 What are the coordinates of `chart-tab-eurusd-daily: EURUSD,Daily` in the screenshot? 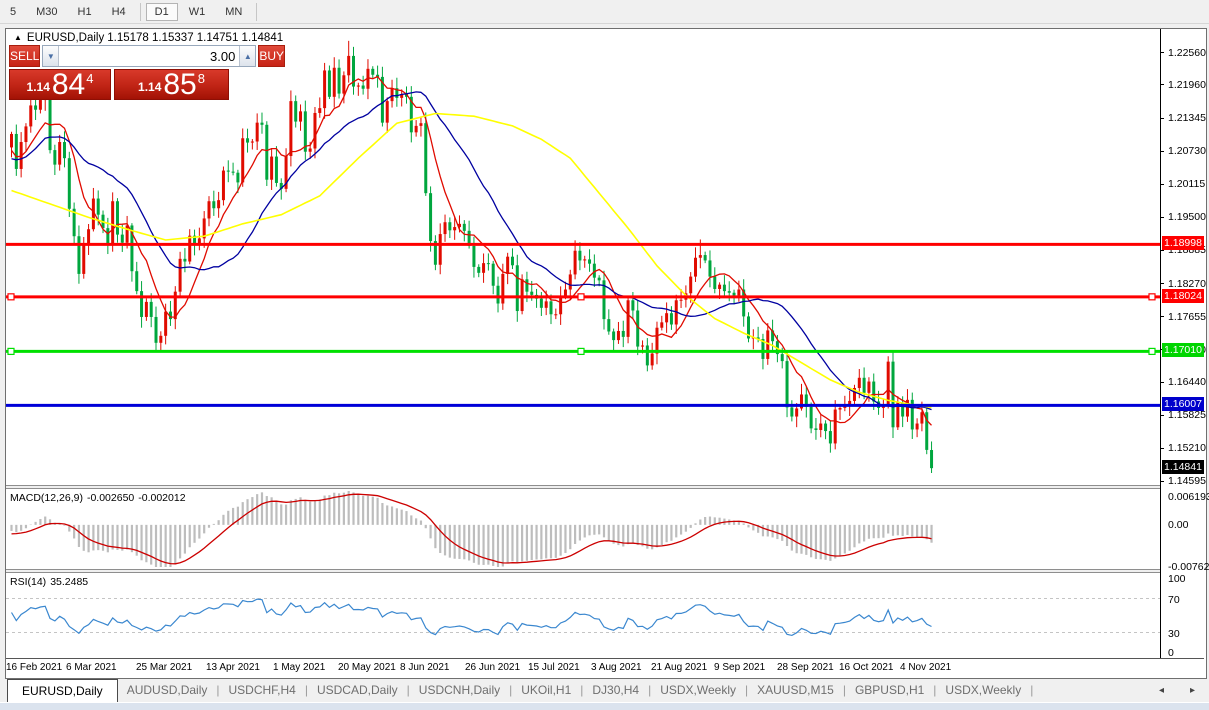 It's located at (62, 690).